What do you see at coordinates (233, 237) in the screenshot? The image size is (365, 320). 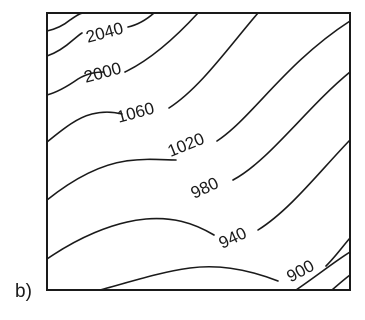 I see `contour-label-940: 940` at bounding box center [233, 237].